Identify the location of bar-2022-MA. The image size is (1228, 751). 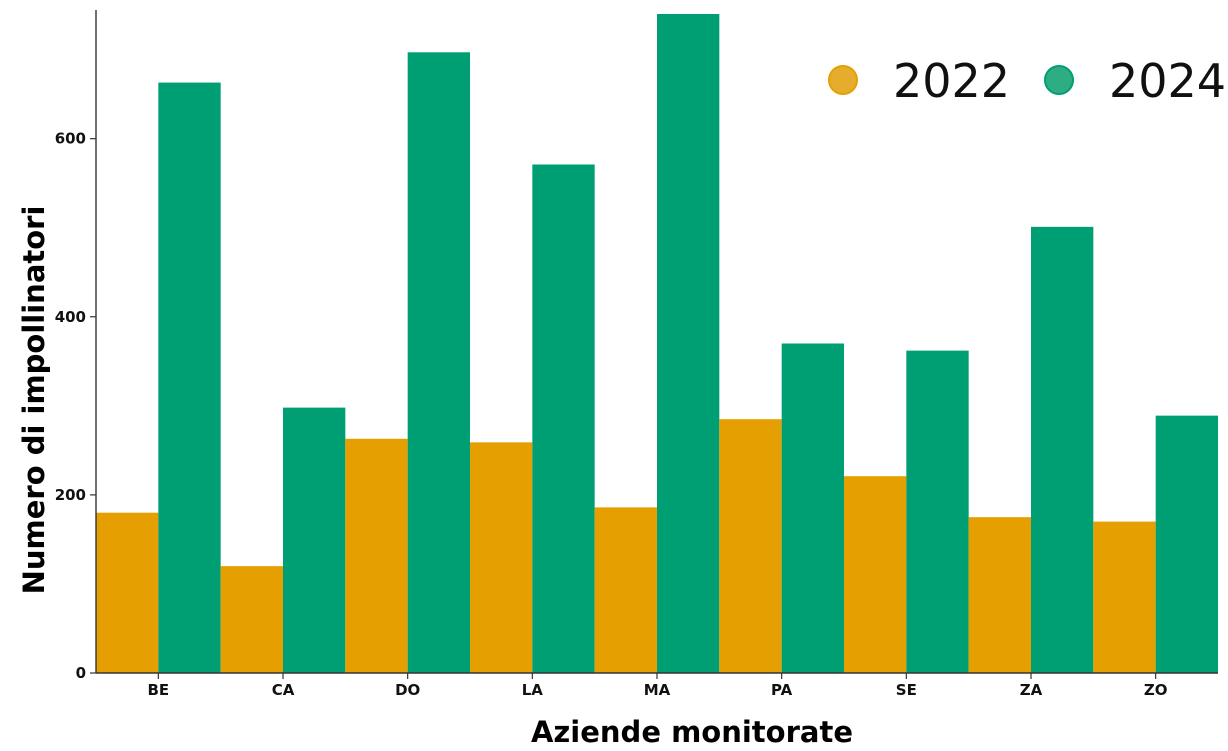
(625, 590).